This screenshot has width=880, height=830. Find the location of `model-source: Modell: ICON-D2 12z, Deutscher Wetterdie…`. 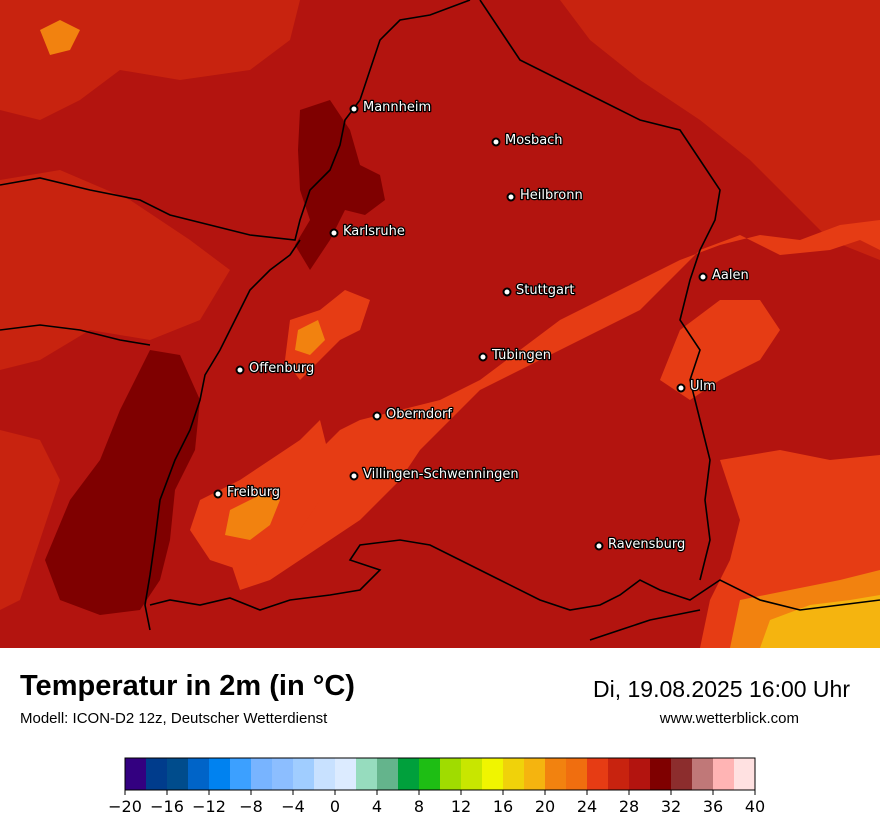

model-source: Modell: ICON-D2 12z, Deutscher Wetterdie… is located at coordinates (174, 718).